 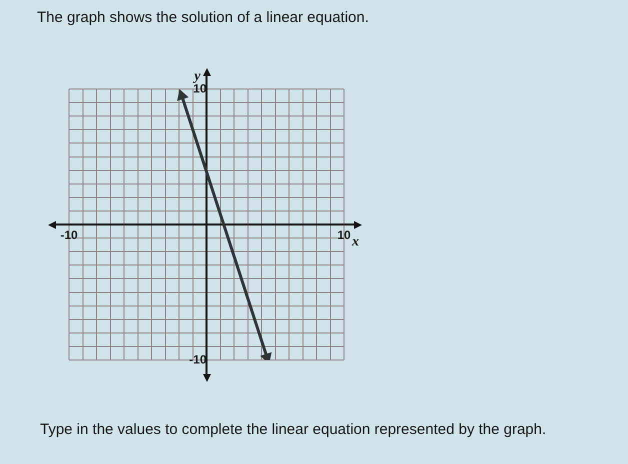 I want to click on x-axis-title: x, so click(x=355, y=242).